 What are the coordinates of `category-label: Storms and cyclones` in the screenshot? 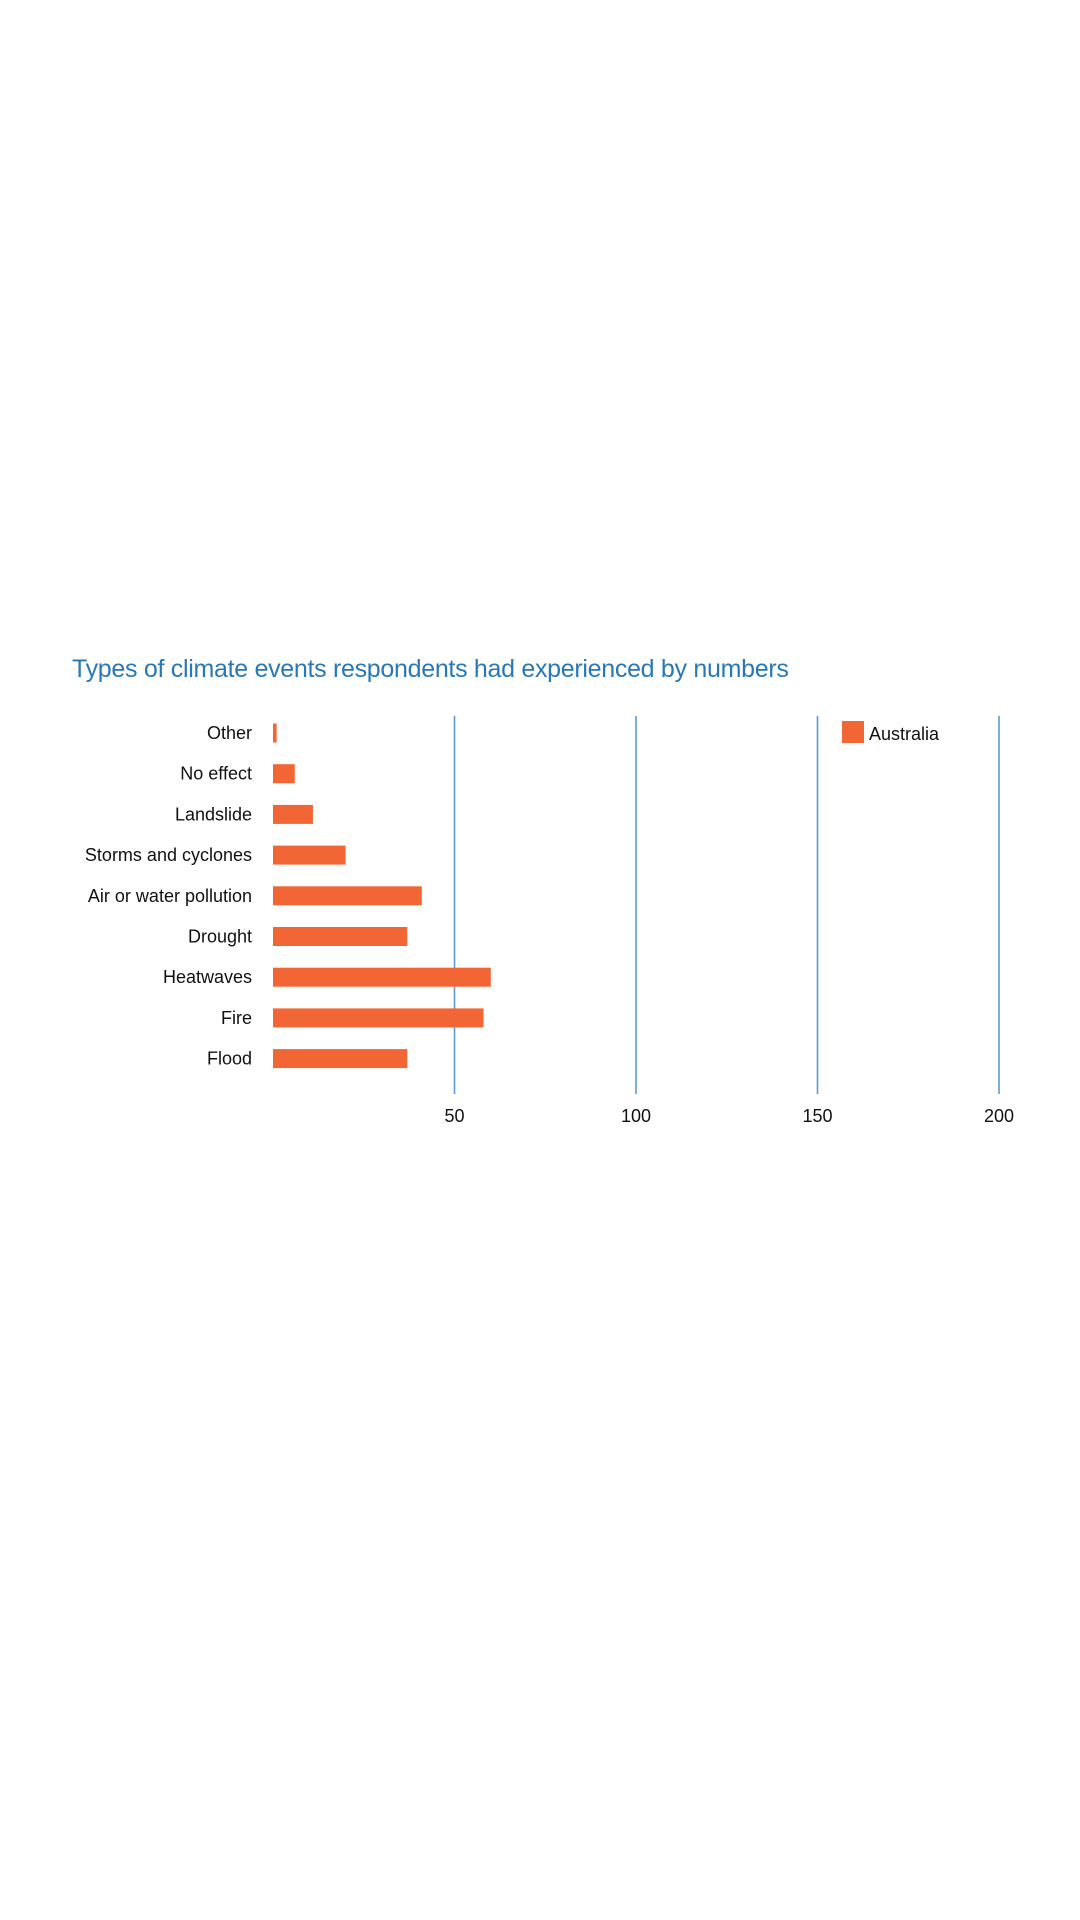 It's located at (168, 855).